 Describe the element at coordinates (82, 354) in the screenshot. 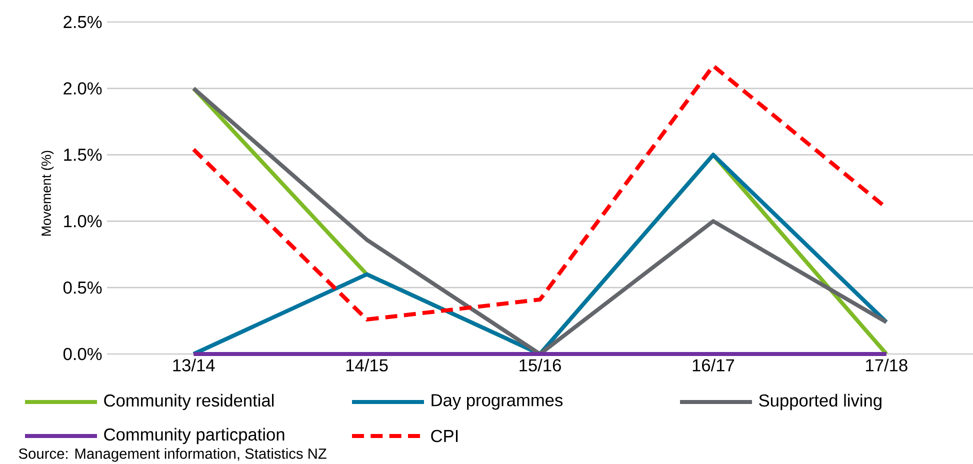

I see `y-tick-label: 0.0%` at that location.